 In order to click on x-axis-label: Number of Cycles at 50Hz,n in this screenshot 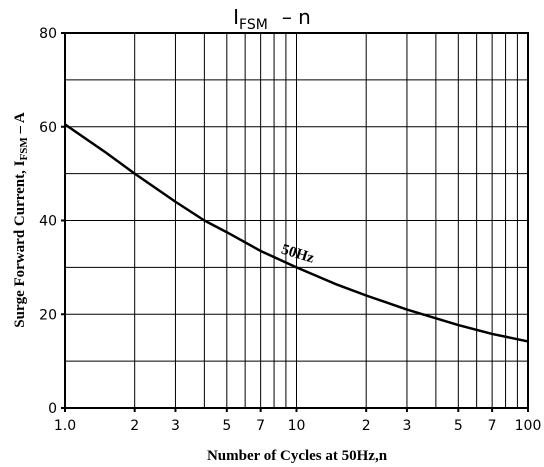, I will do `click(297, 456)`.